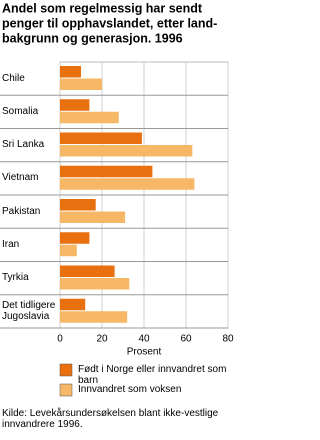  I want to click on category-label: Somalia, so click(20, 111).